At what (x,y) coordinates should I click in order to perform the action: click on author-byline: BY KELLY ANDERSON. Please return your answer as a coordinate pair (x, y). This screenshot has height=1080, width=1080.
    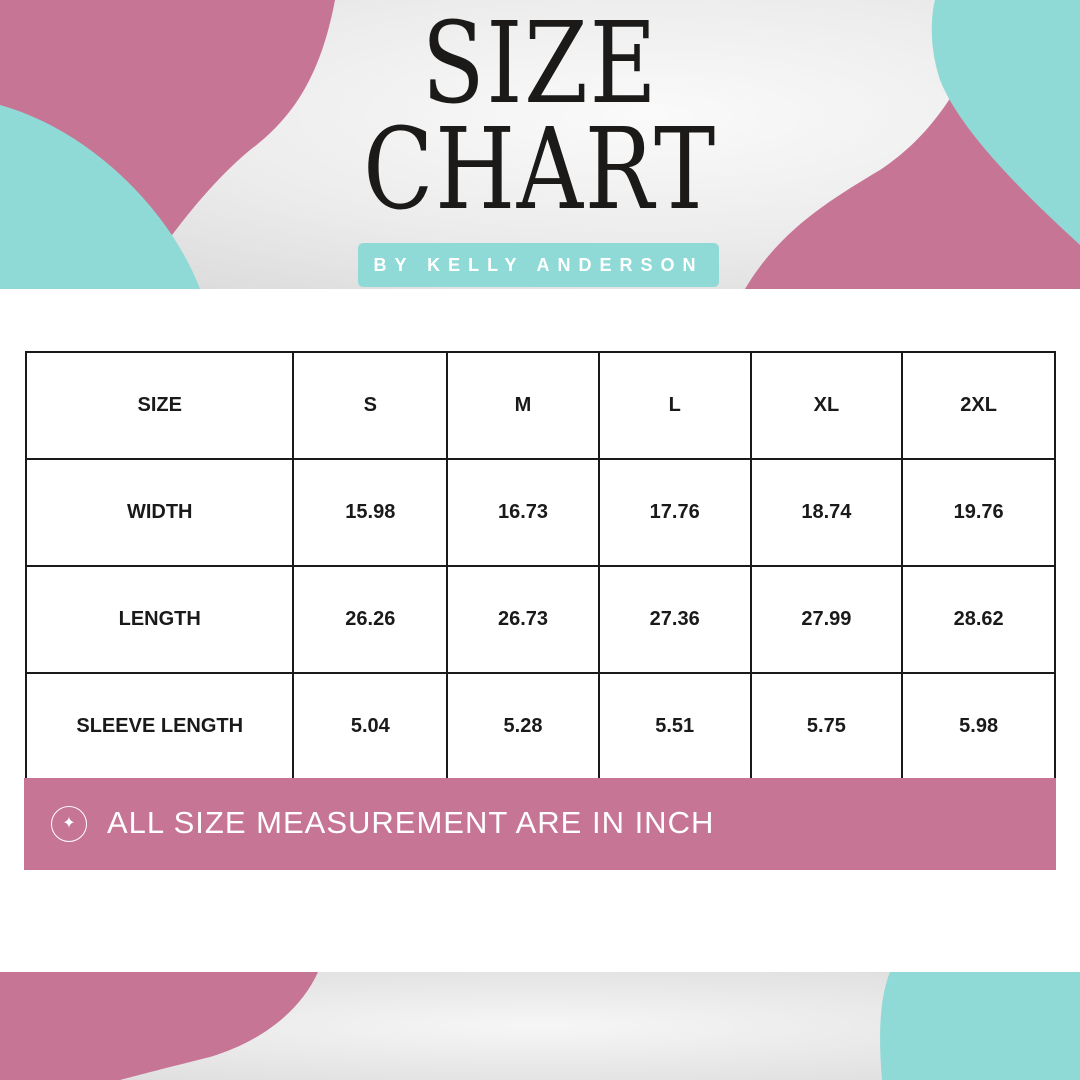
    Looking at the image, I should click on (538, 265).